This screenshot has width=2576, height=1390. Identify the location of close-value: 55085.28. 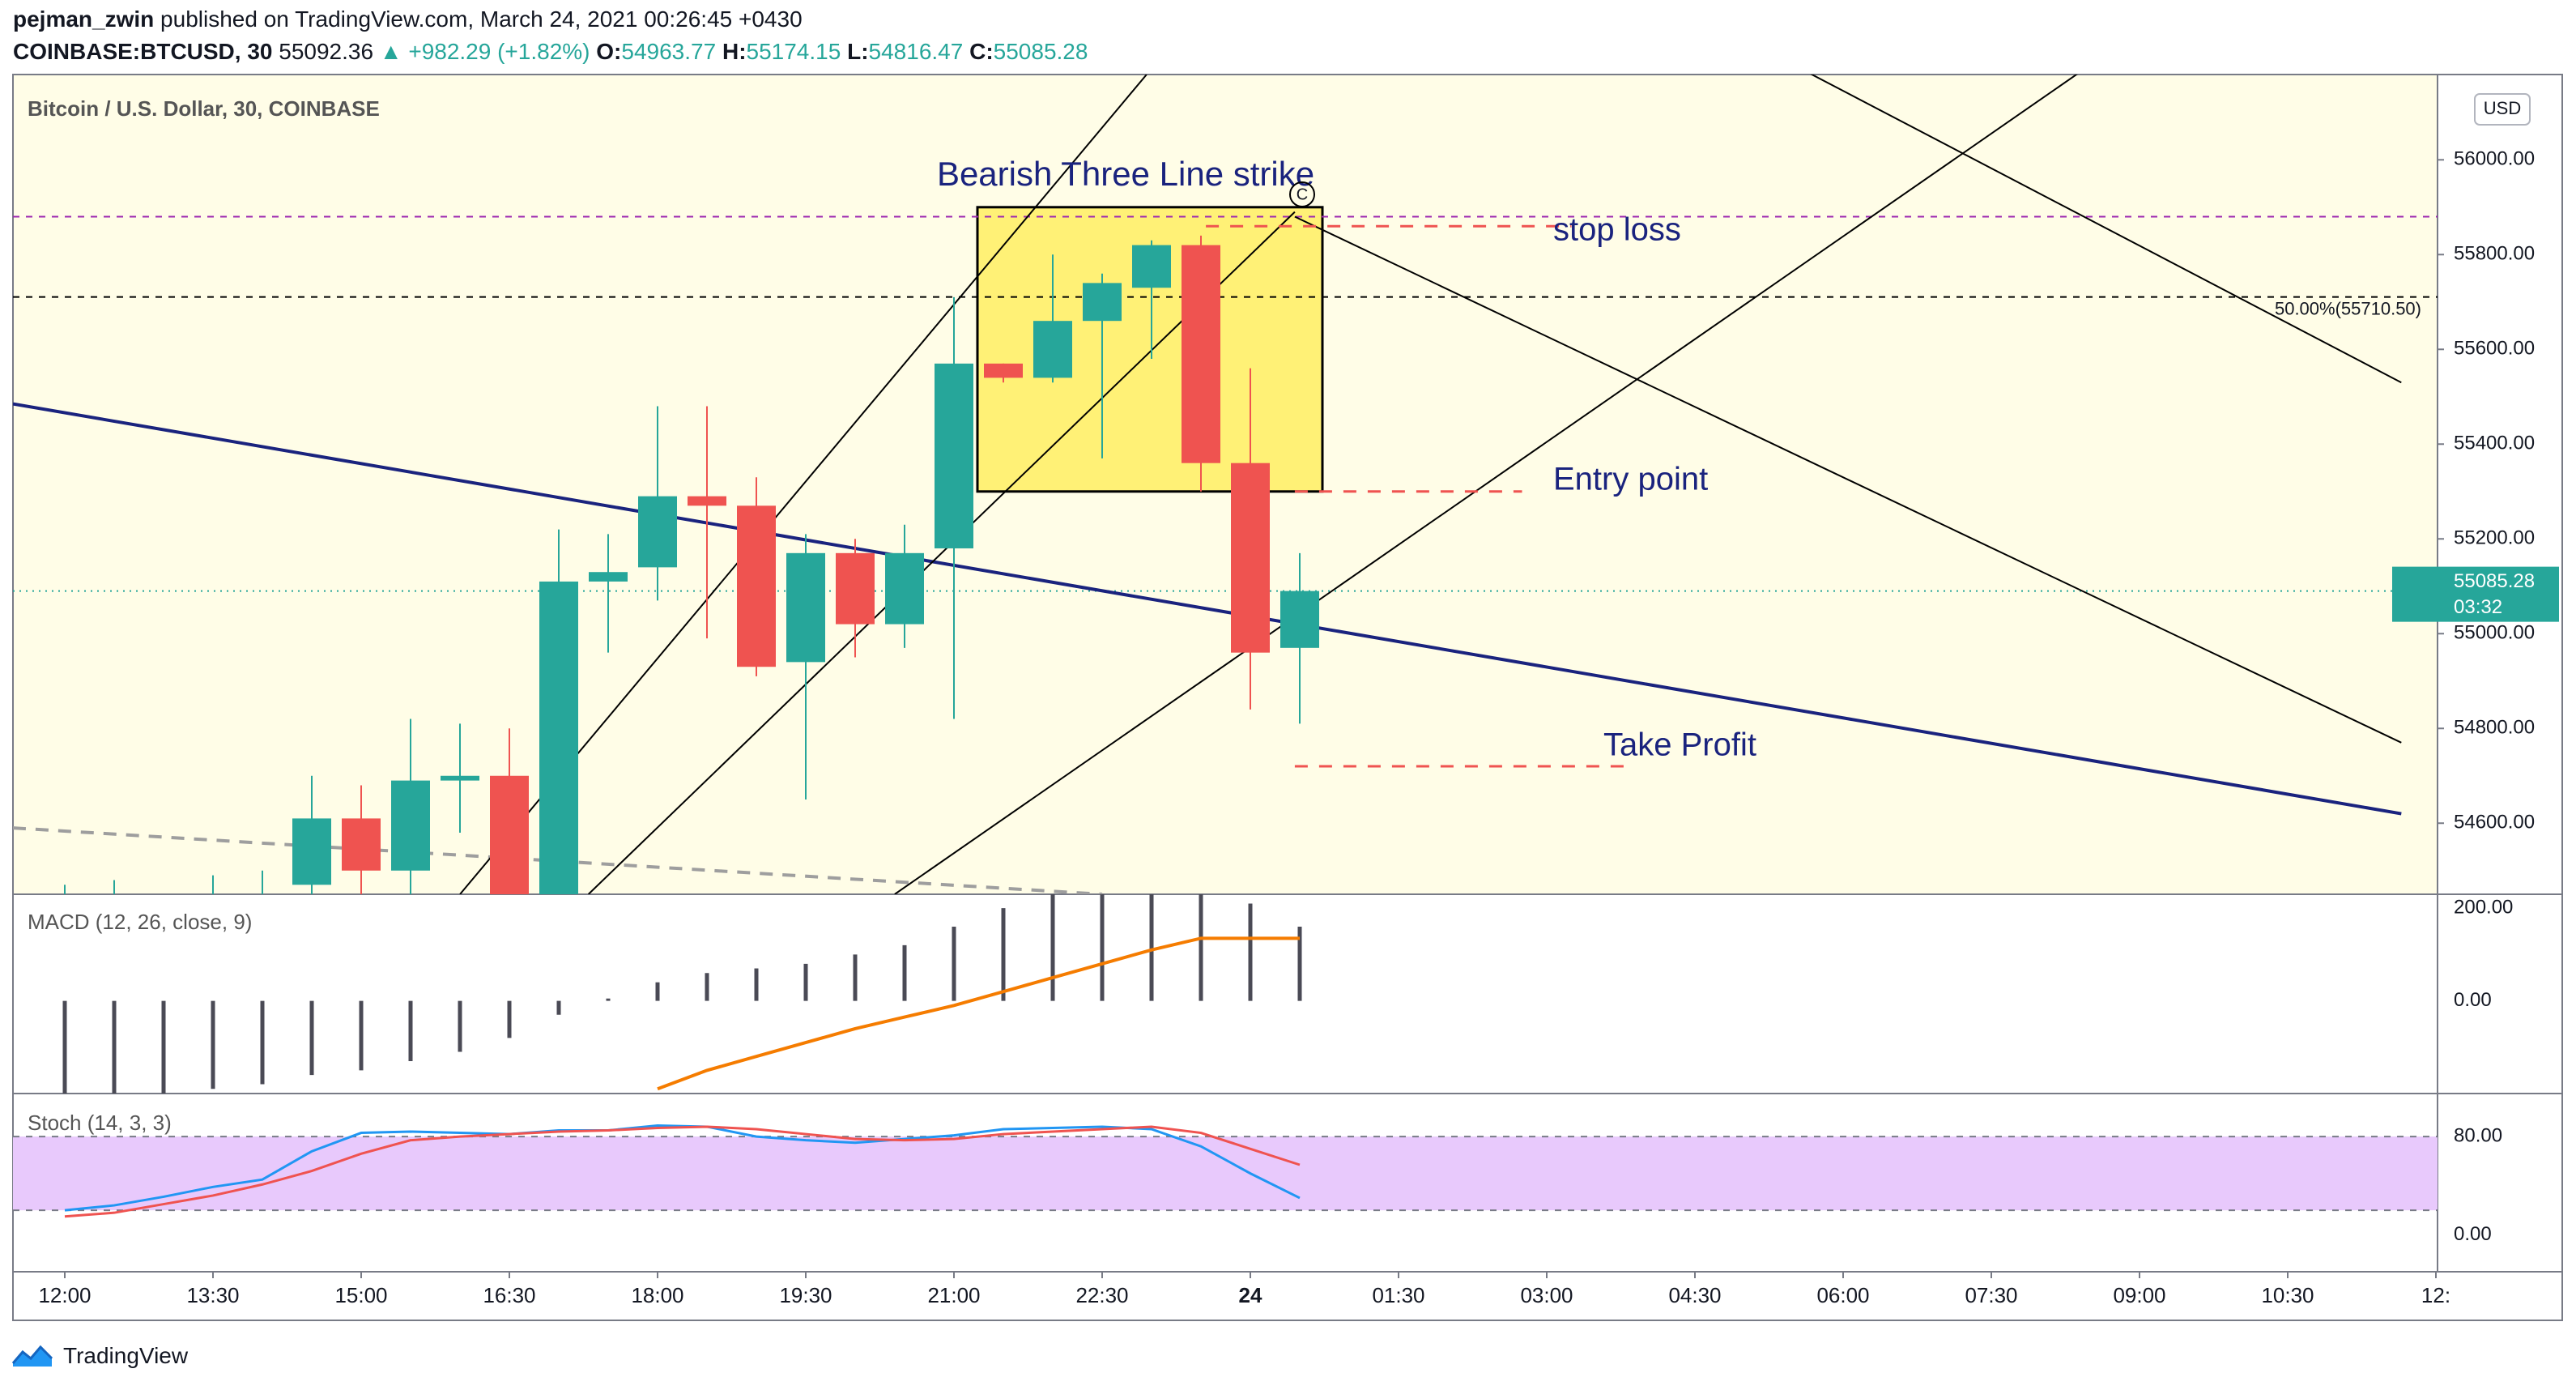
(1040, 52).